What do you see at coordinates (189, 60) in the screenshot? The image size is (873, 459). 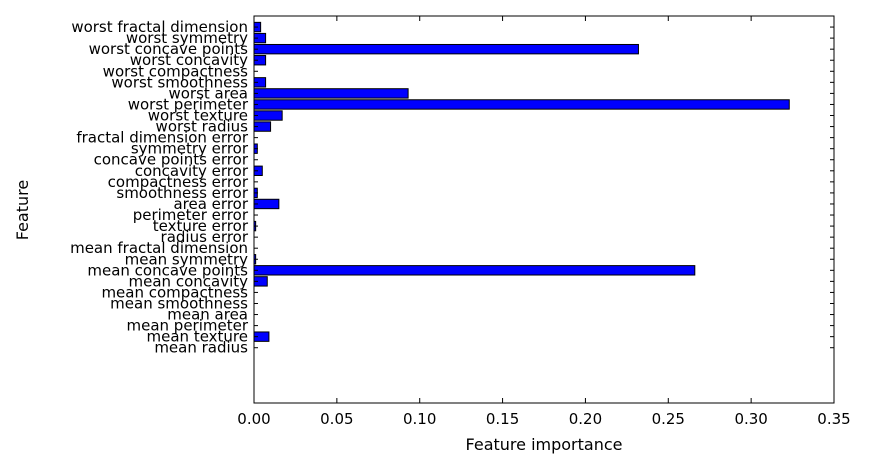 I see `y-tick-label: worst concavity` at bounding box center [189, 60].